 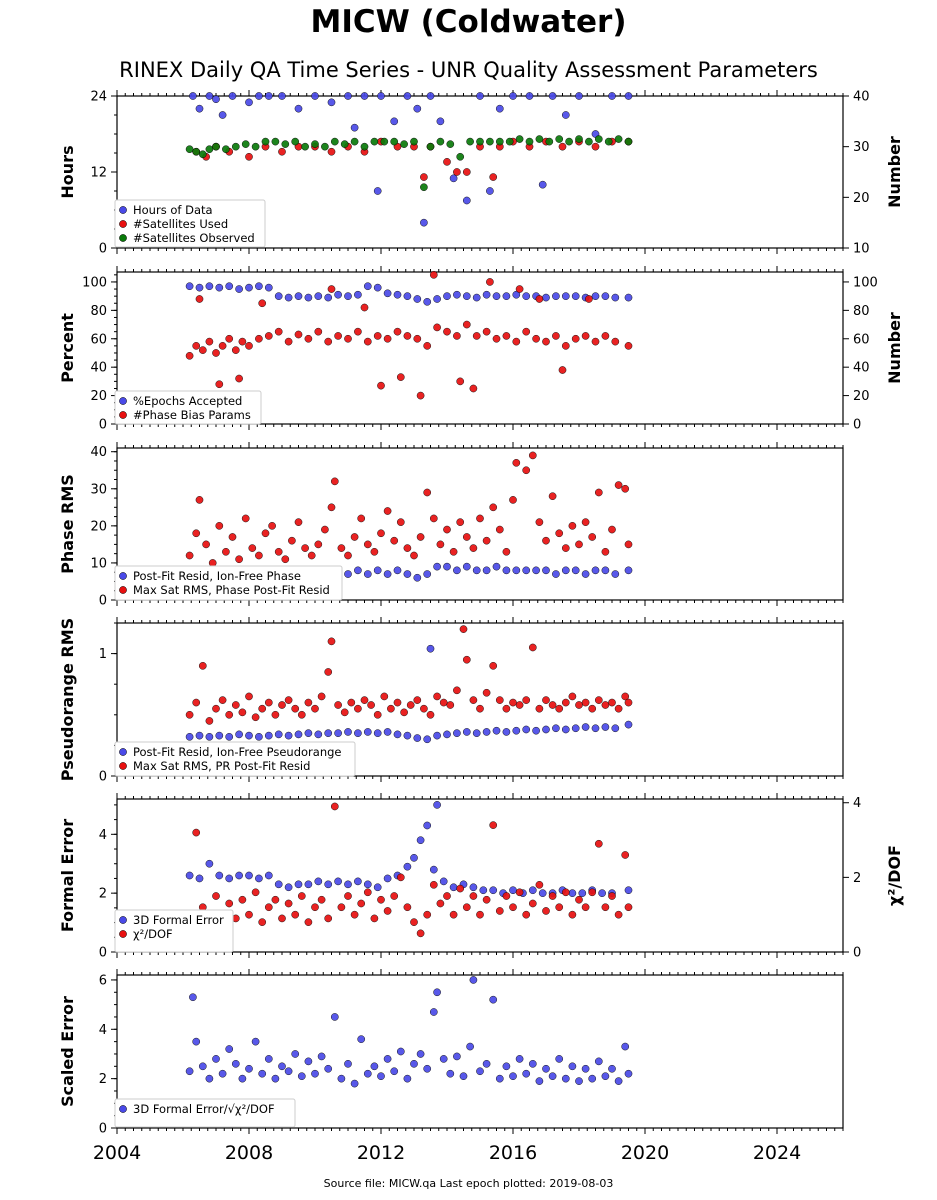 What do you see at coordinates (451, 1053) in the screenshot?
I see `panel-6: 0 2 4 6 Scaled Error 3D Formal Error/√χ²/DOF` at bounding box center [451, 1053].